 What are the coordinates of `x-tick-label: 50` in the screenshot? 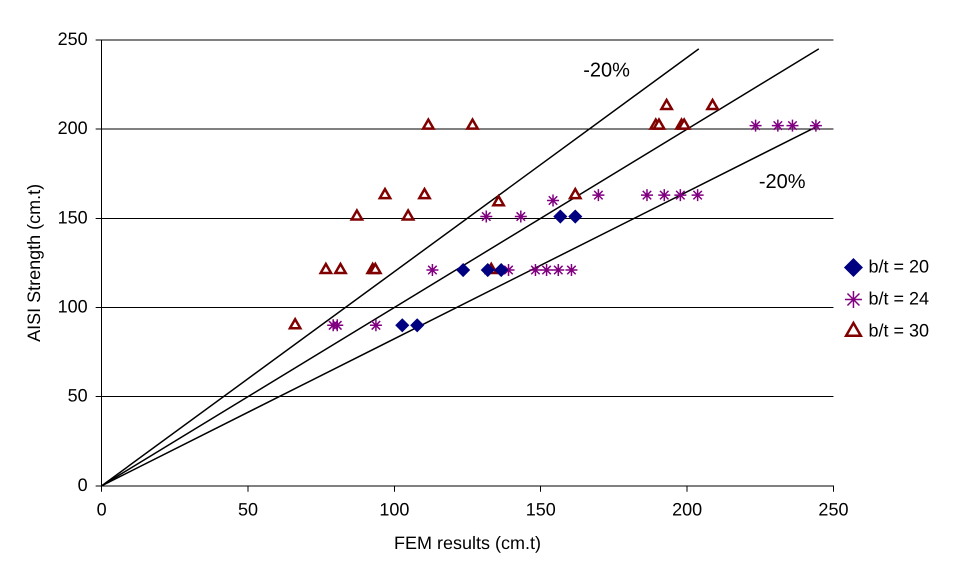 It's located at (248, 510).